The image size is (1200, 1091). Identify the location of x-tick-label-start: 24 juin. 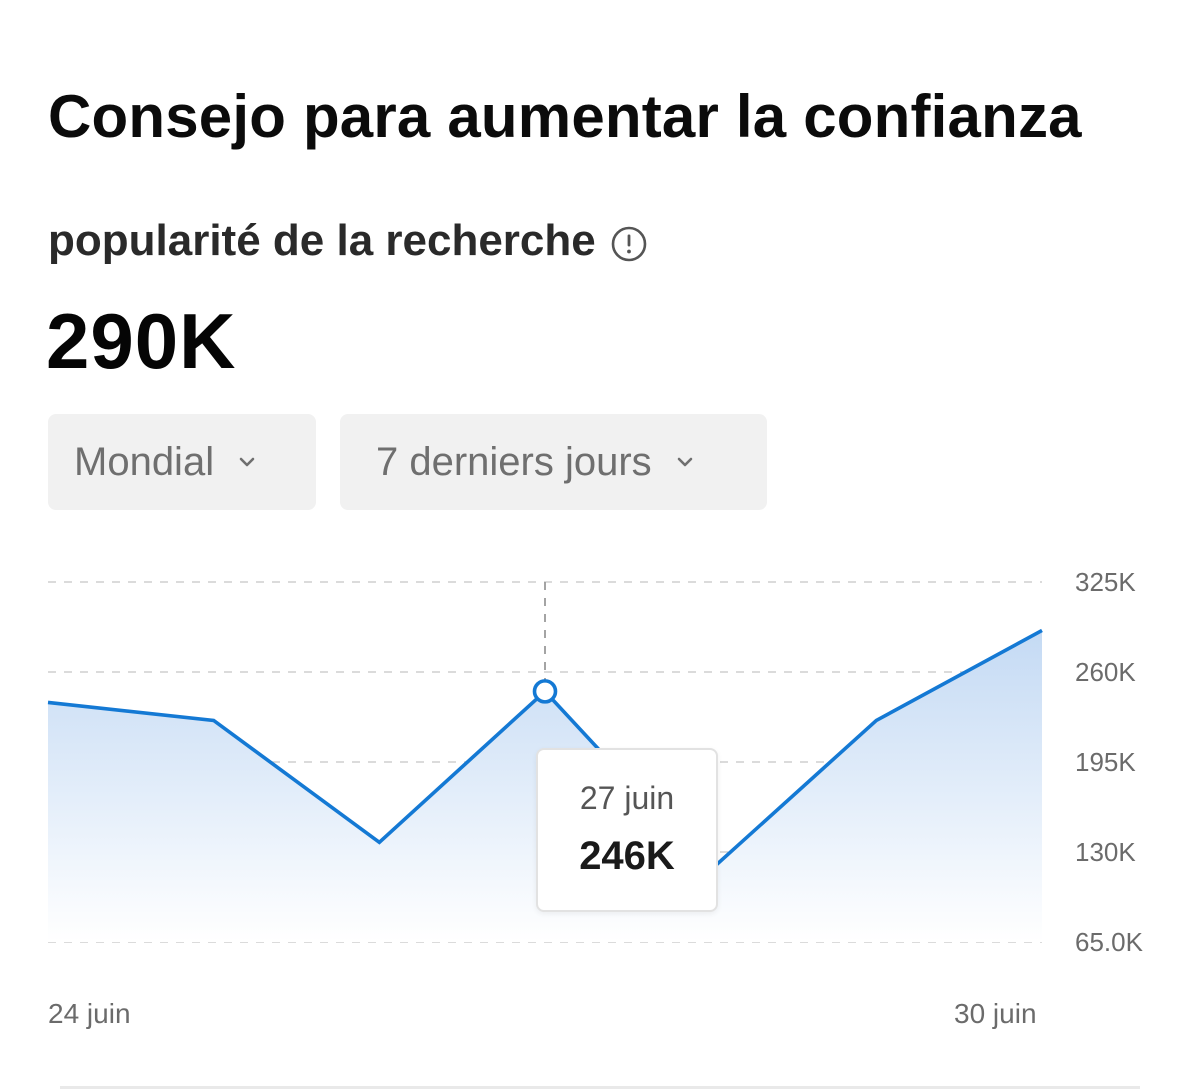
(89, 1013).